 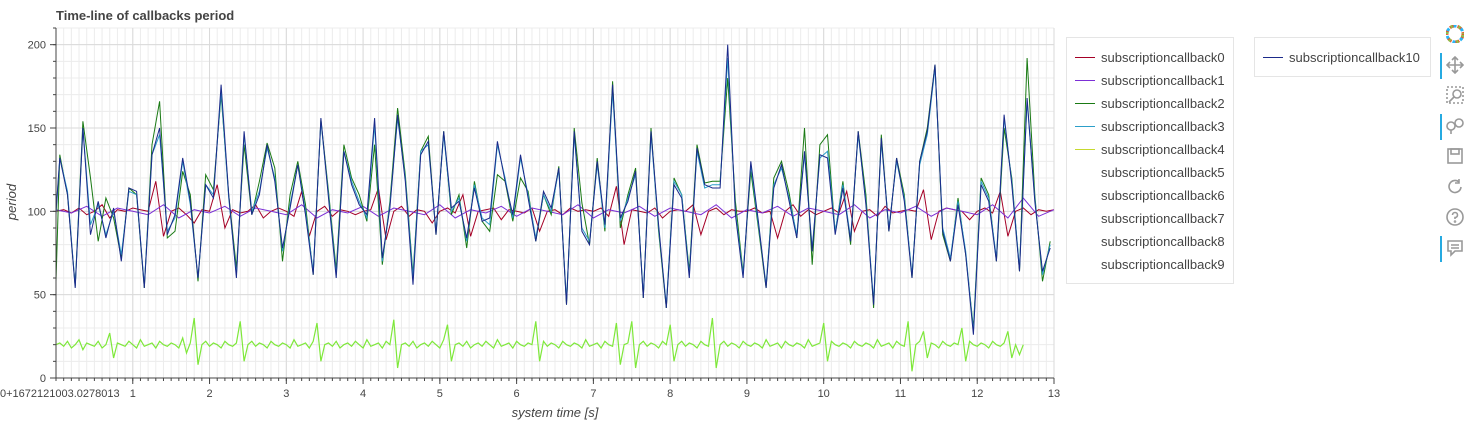 I want to click on x-axis-label: system time [s], so click(x=555, y=412).